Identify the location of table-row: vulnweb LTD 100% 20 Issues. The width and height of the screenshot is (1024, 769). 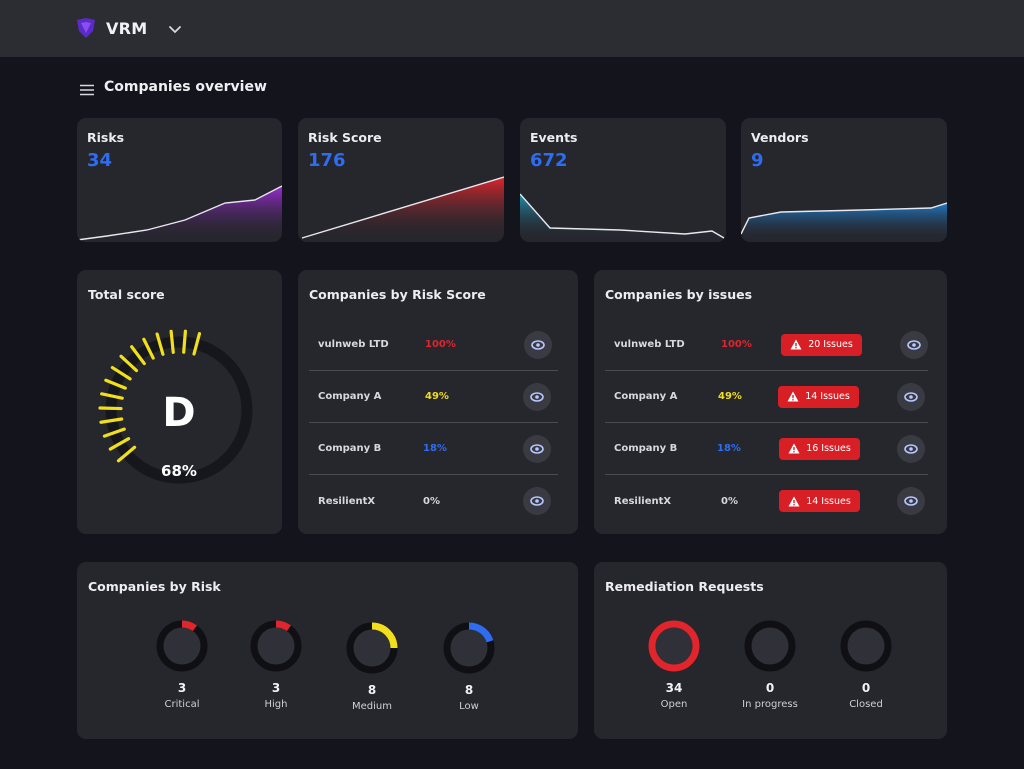
(766, 345).